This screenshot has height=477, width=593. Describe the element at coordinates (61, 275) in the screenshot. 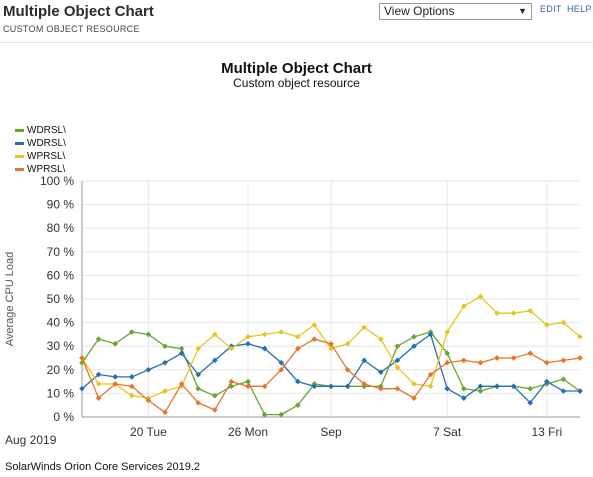

I see `y-tick-label: 60 %` at that location.